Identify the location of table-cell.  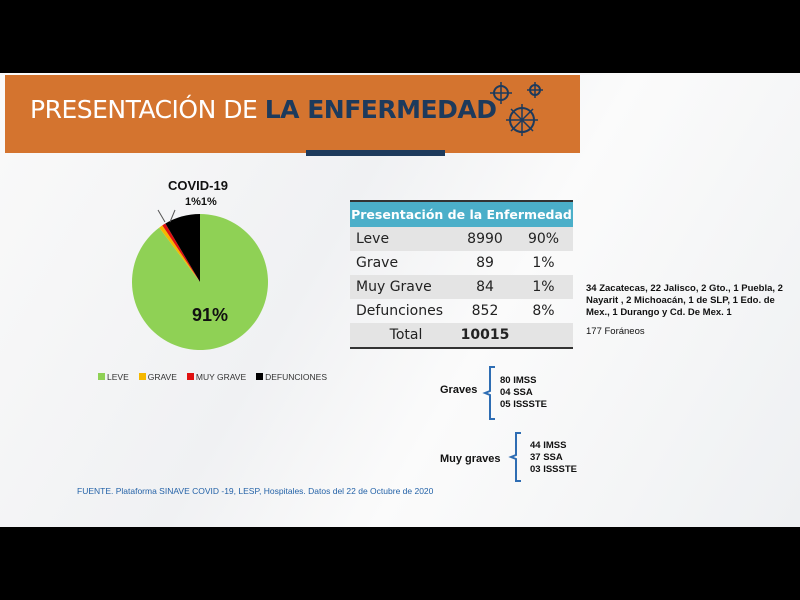
(543, 335).